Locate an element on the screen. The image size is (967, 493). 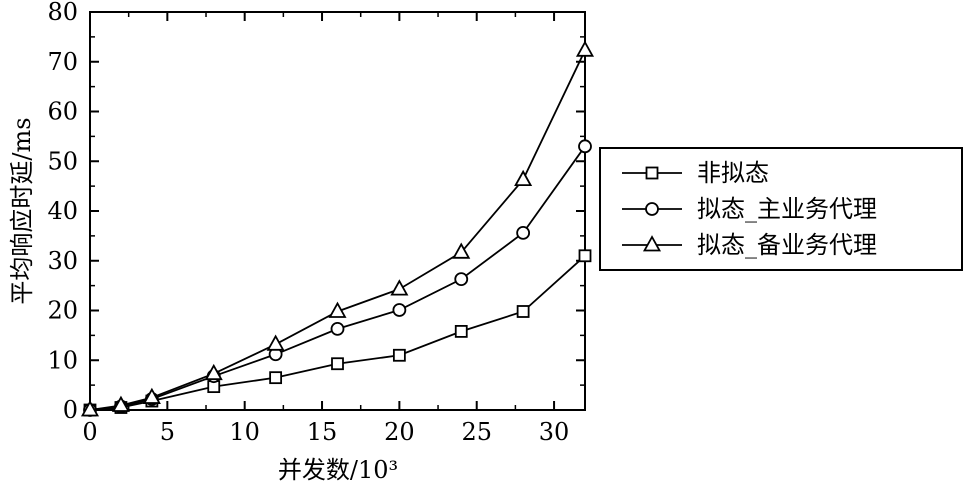
legend-circle-marker is located at coordinates (652, 209).